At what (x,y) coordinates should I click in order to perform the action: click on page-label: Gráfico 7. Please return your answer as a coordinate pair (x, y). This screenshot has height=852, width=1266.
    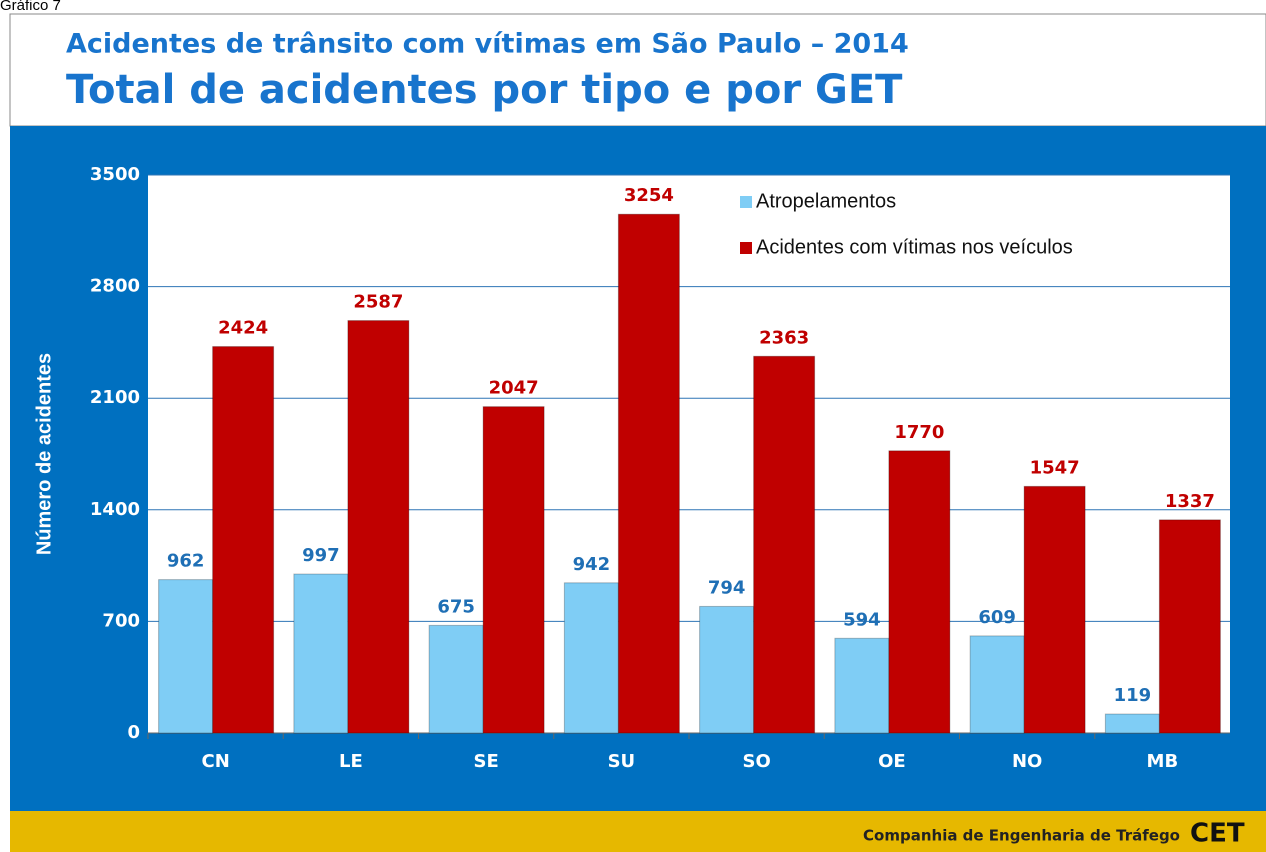
    Looking at the image, I should click on (30, 7).